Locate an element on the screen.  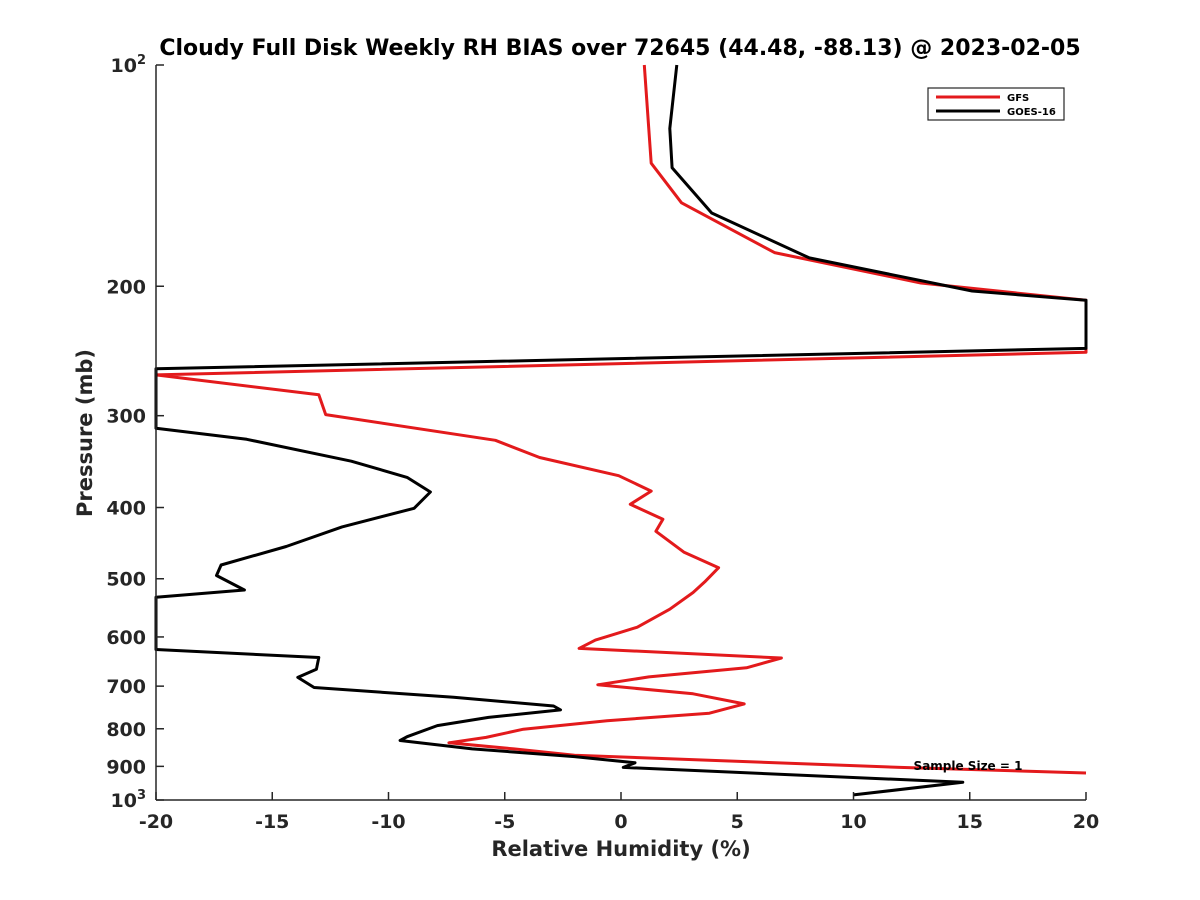
x-tick-label: -5 is located at coordinates (504, 822).